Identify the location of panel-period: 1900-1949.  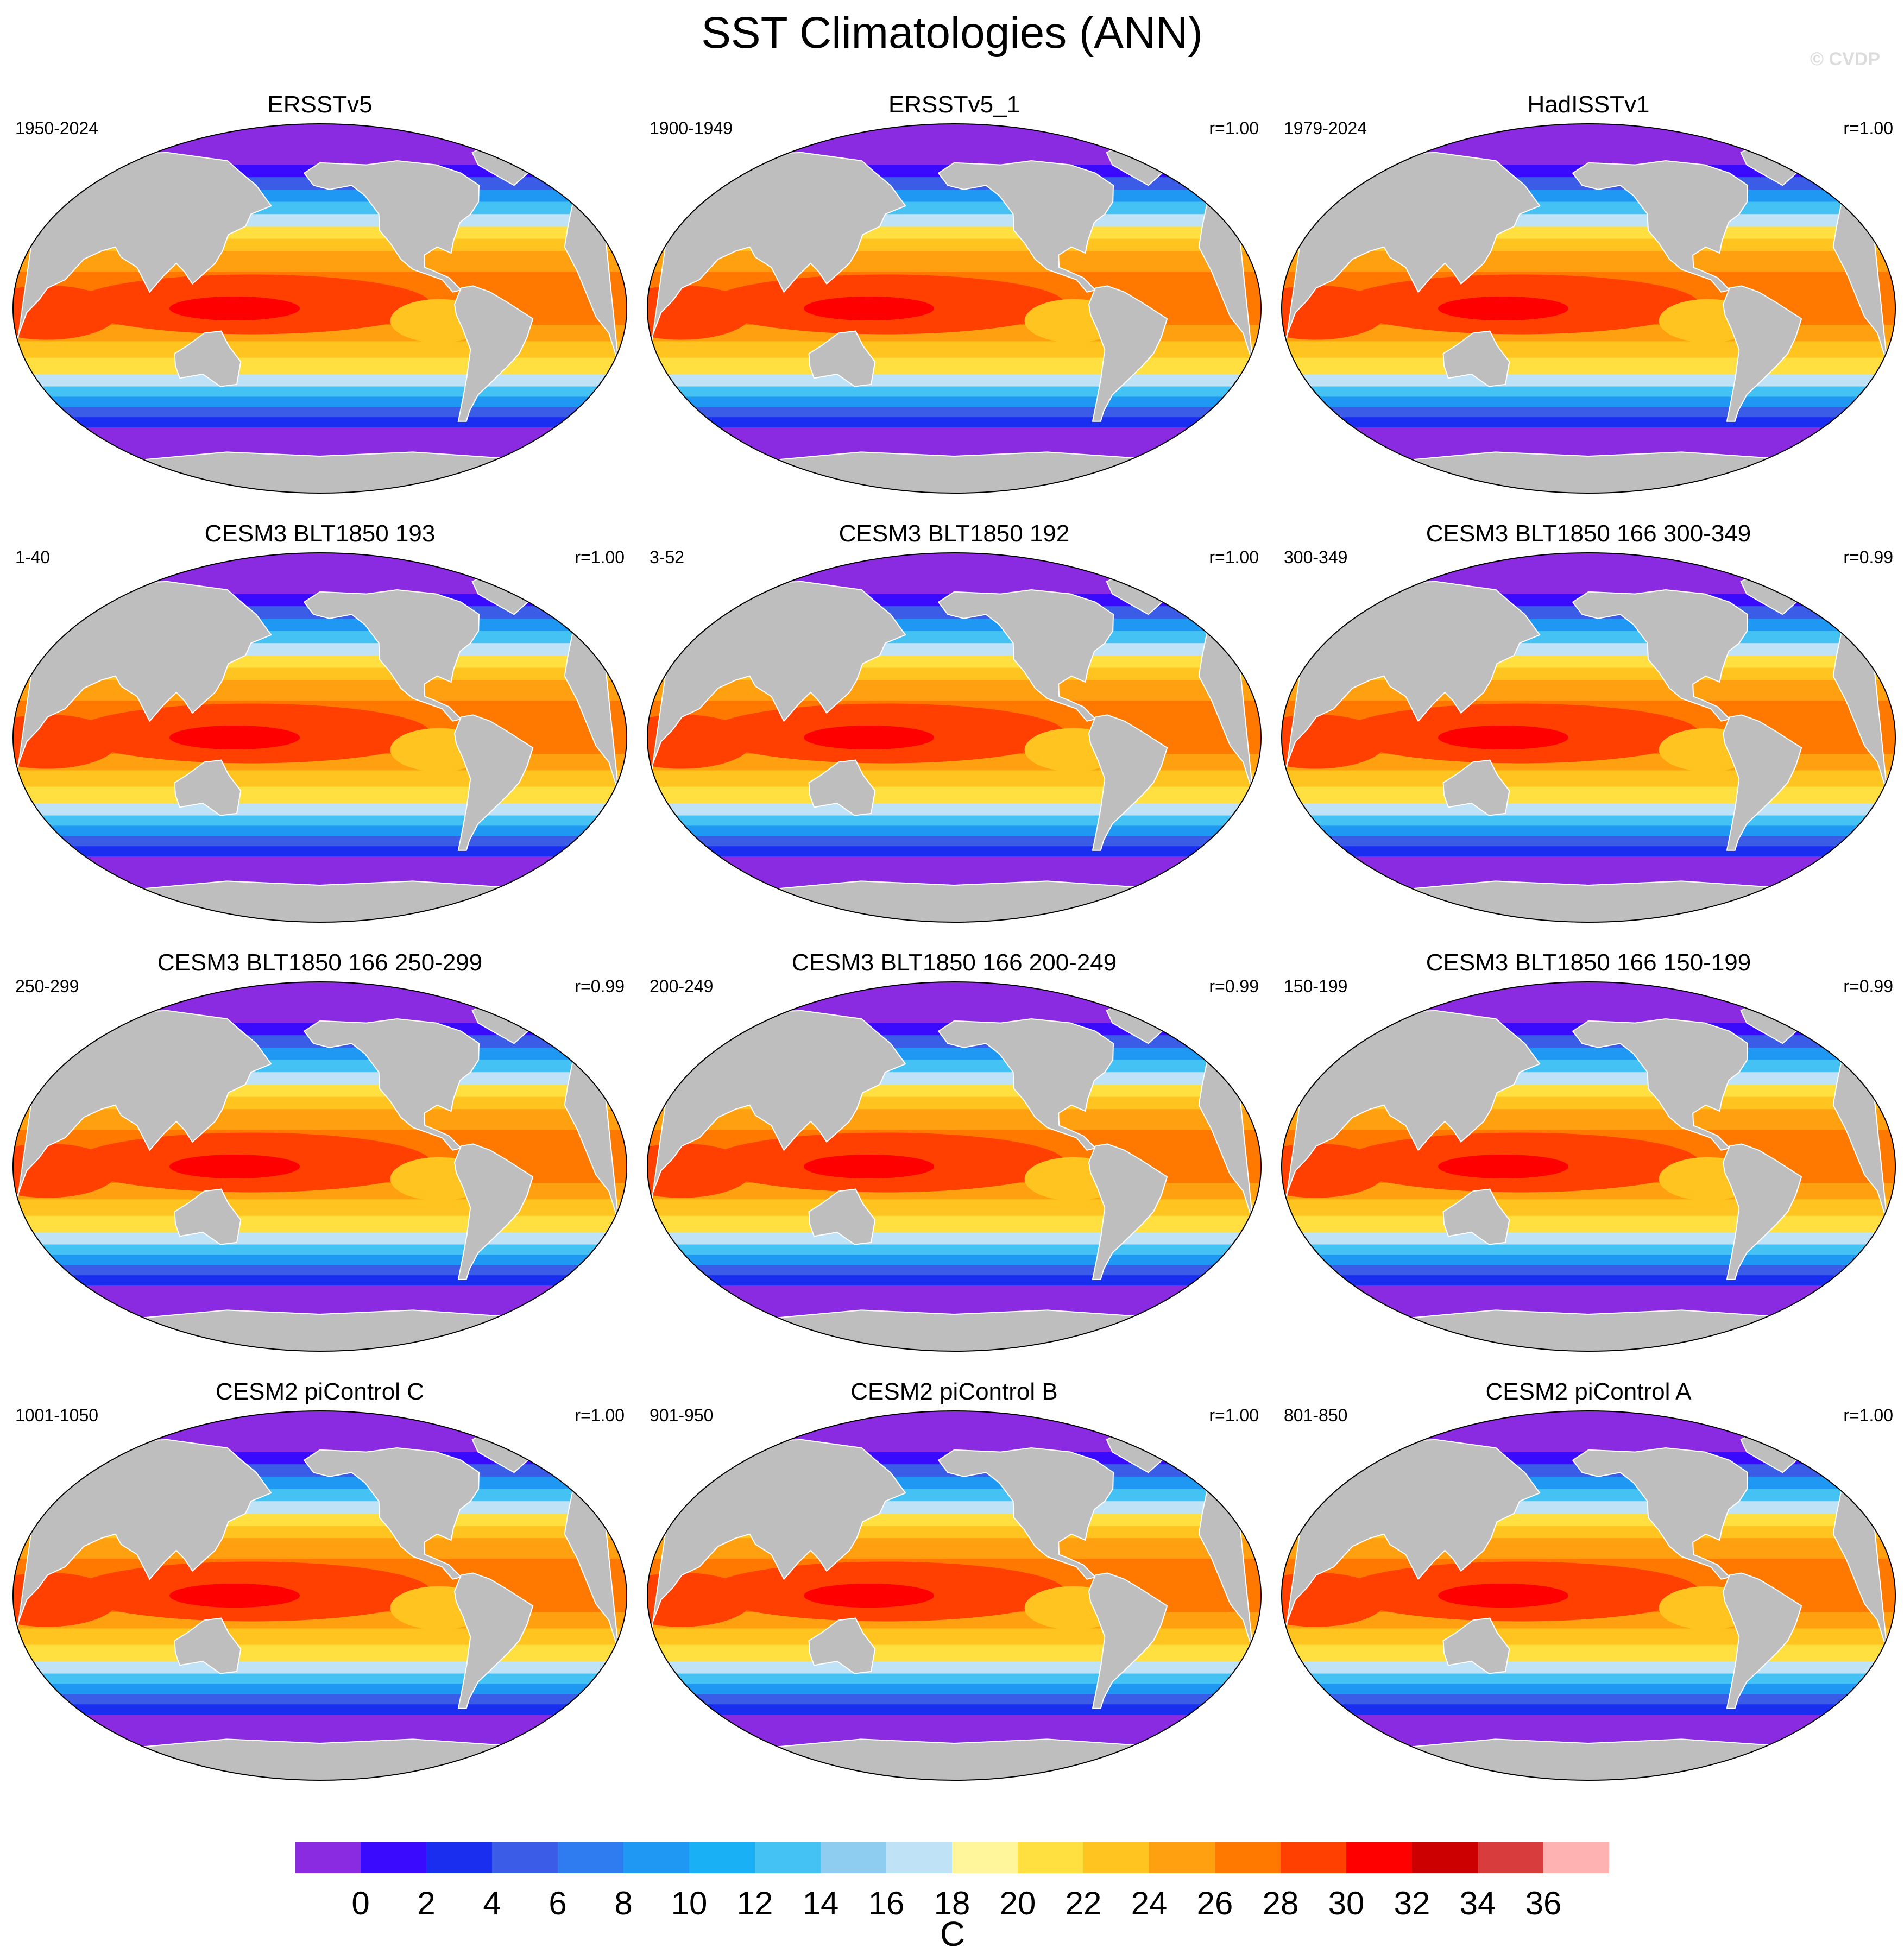
(691, 128).